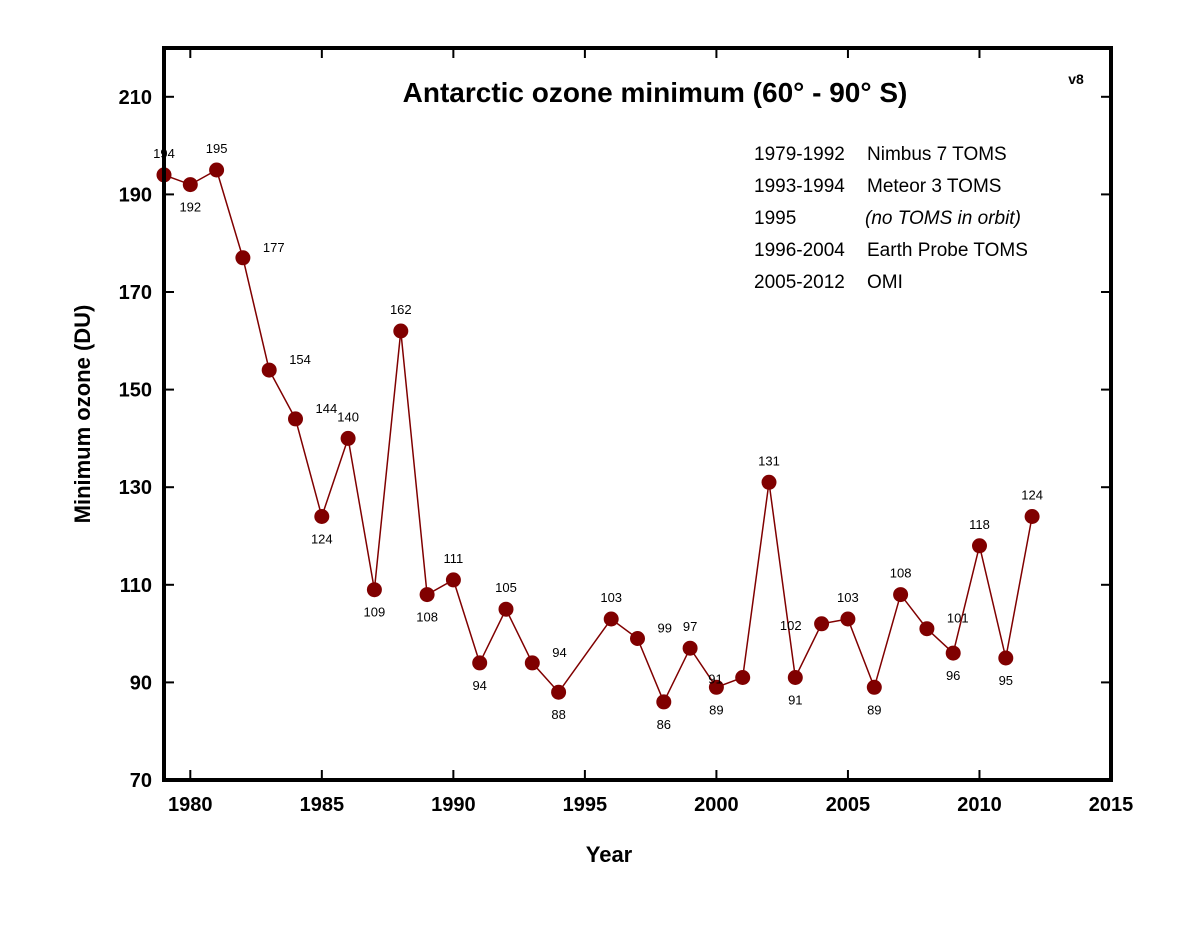 Image resolution: width=1200 pixels, height=926 pixels. I want to click on x-axis-title: Year, so click(609, 854).